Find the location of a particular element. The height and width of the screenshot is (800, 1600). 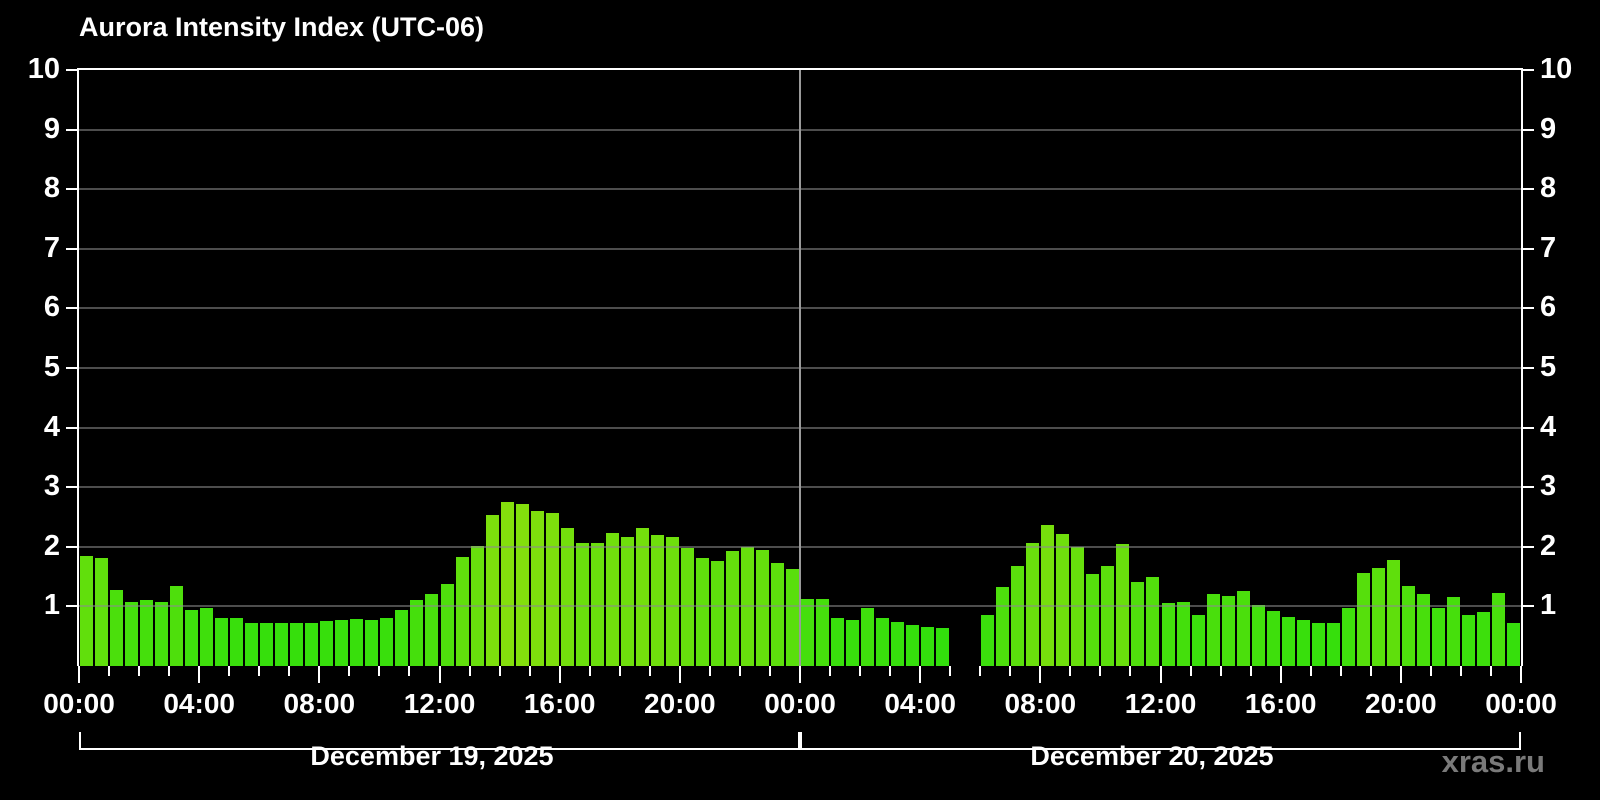

y-axis-label-right: 6 is located at coordinates (1548, 307).